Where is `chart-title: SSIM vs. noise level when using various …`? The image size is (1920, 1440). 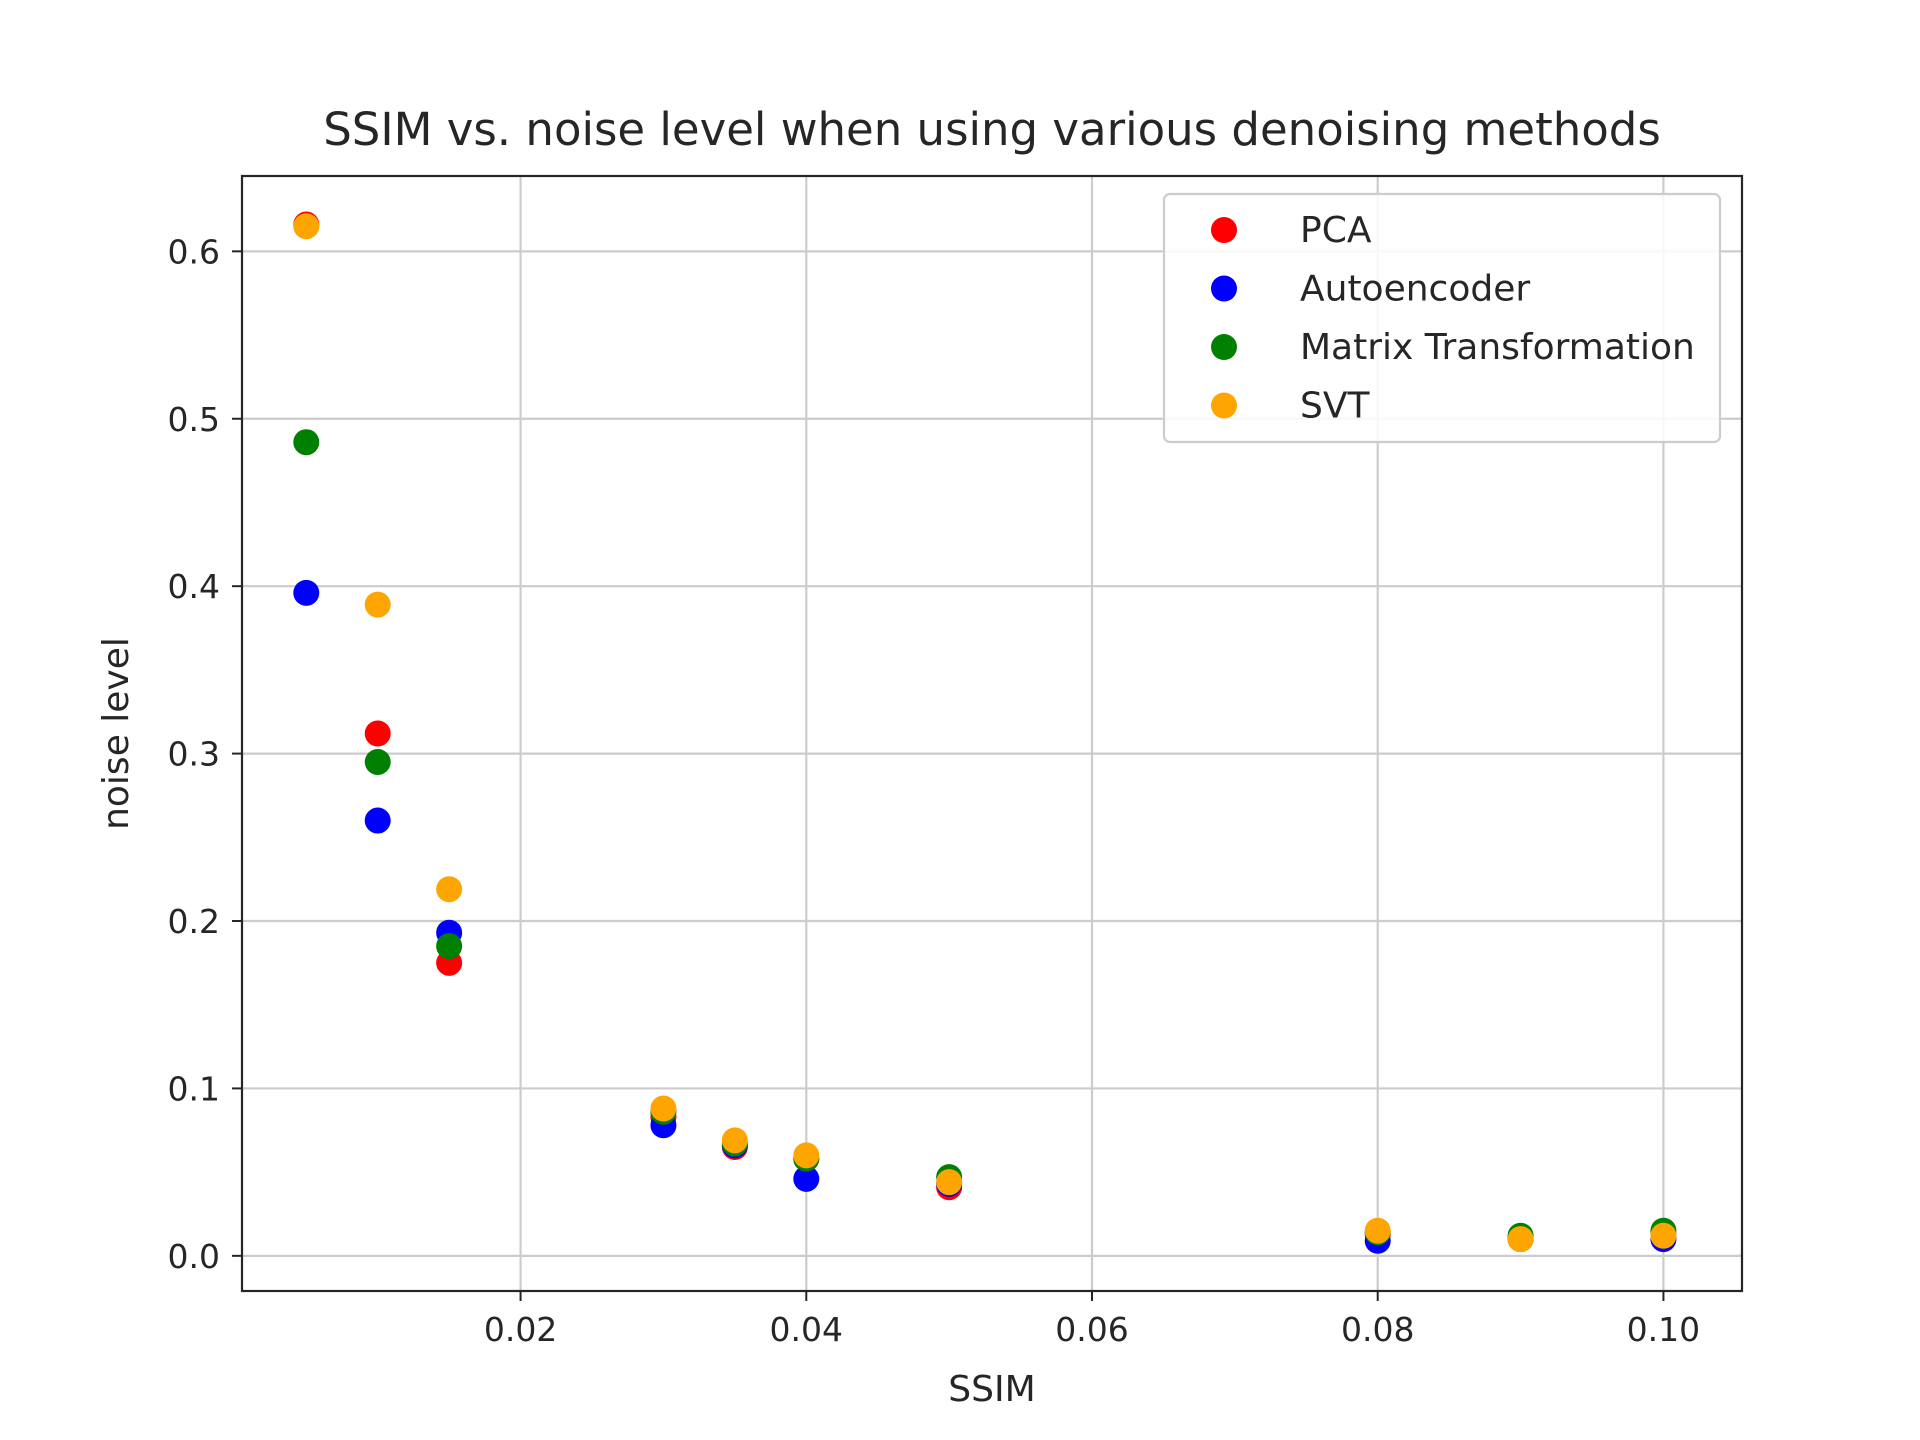 chart-title: SSIM vs. noise level when using various … is located at coordinates (992, 129).